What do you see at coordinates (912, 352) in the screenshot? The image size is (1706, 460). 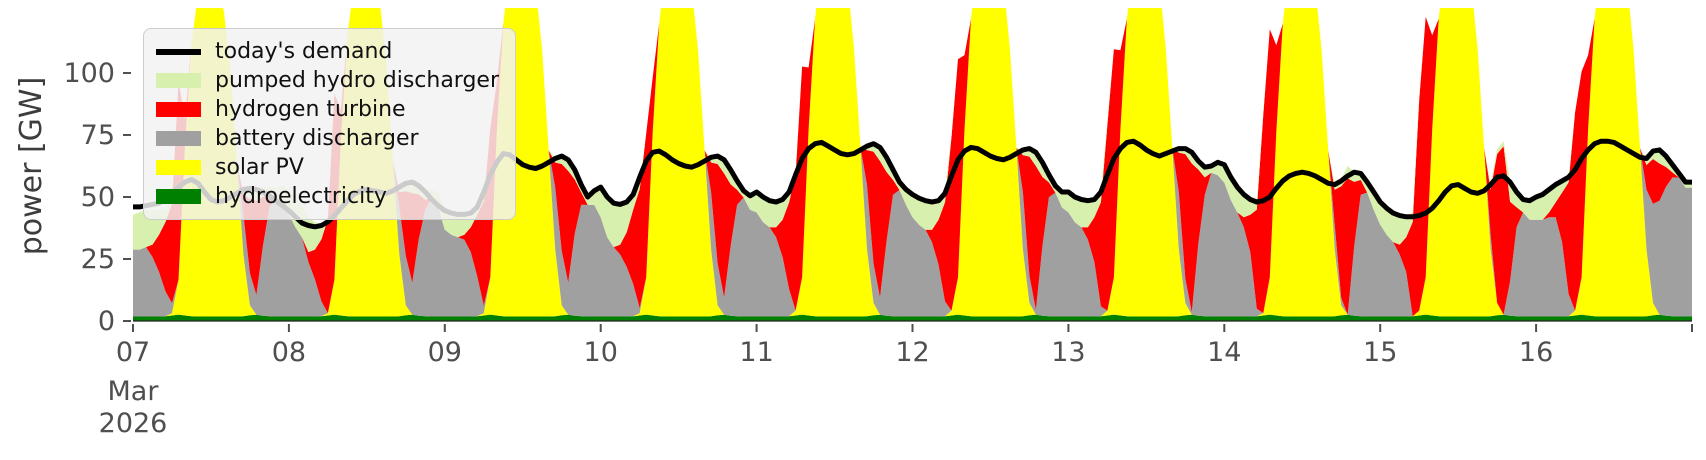 I see `x-tick-label: 12` at bounding box center [912, 352].